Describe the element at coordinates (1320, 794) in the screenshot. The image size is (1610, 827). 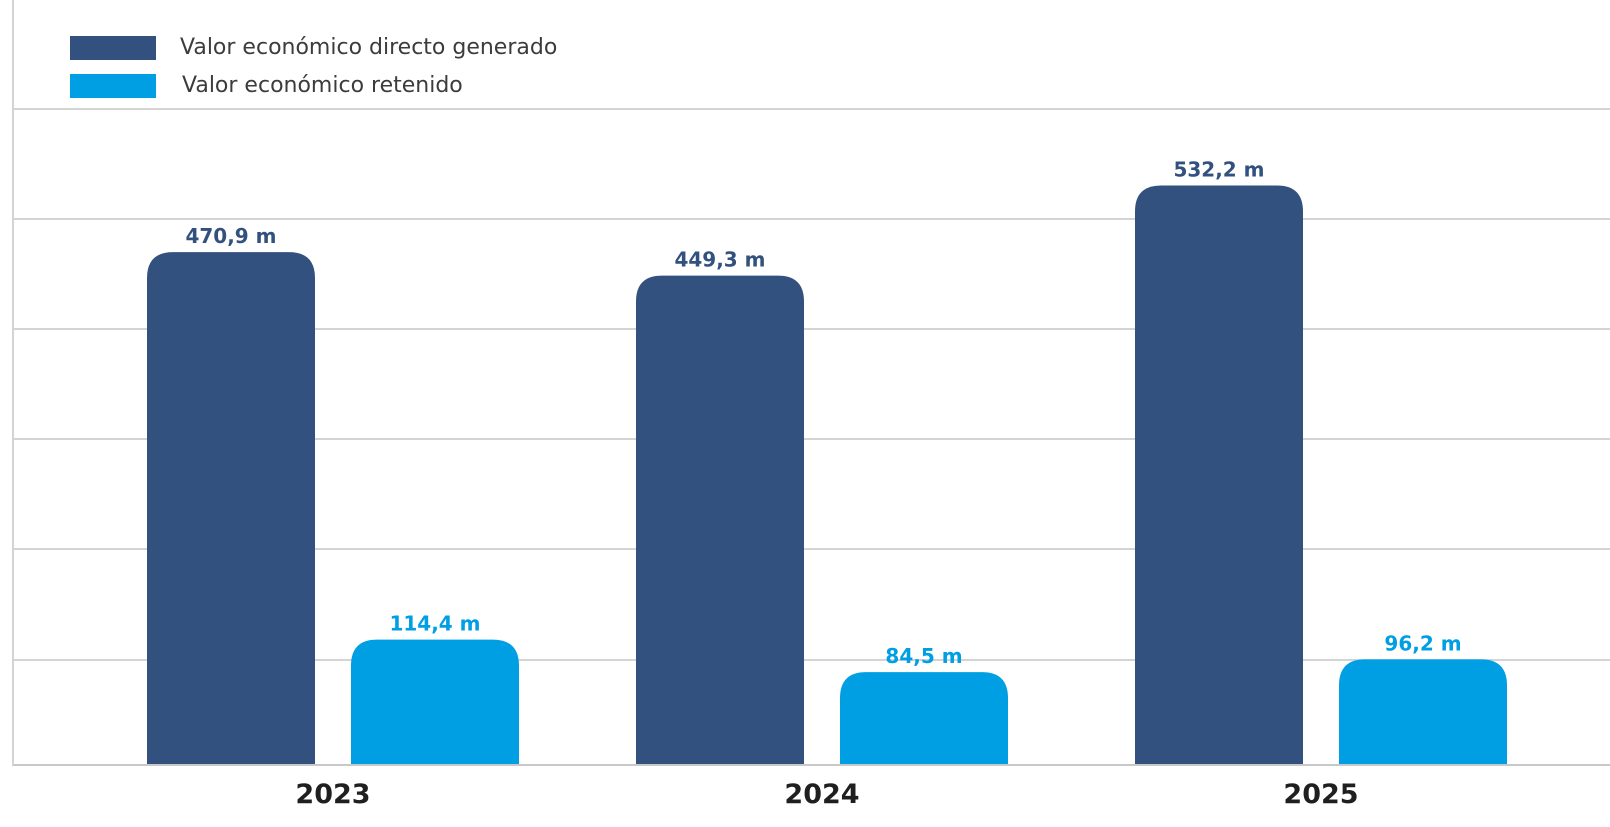
I see `x-tick-label-2025: 2025` at that location.